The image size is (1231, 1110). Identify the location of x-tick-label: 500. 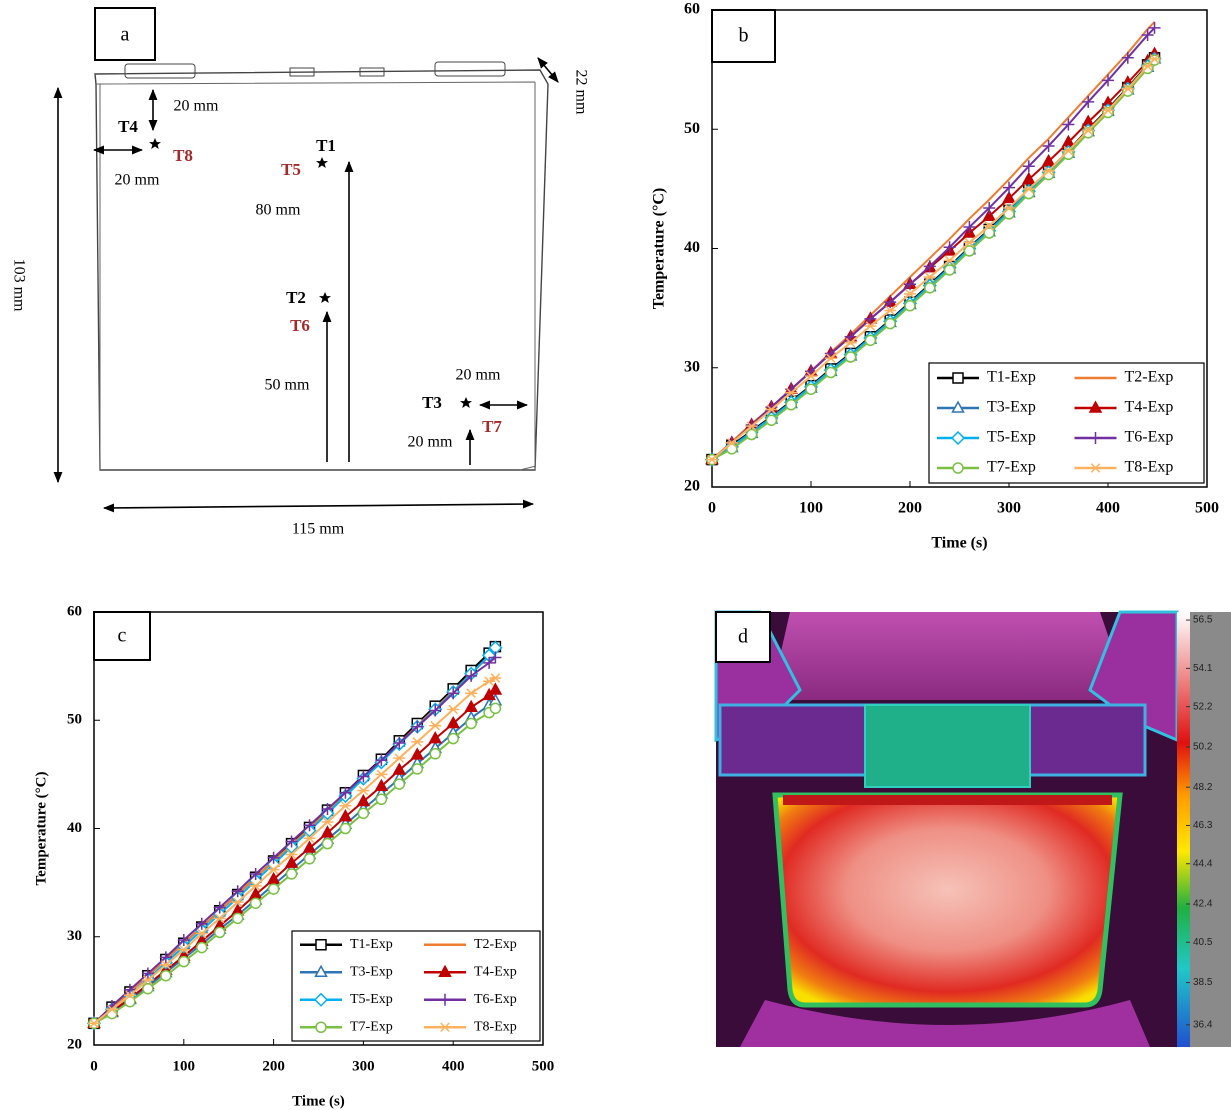
(1207, 508).